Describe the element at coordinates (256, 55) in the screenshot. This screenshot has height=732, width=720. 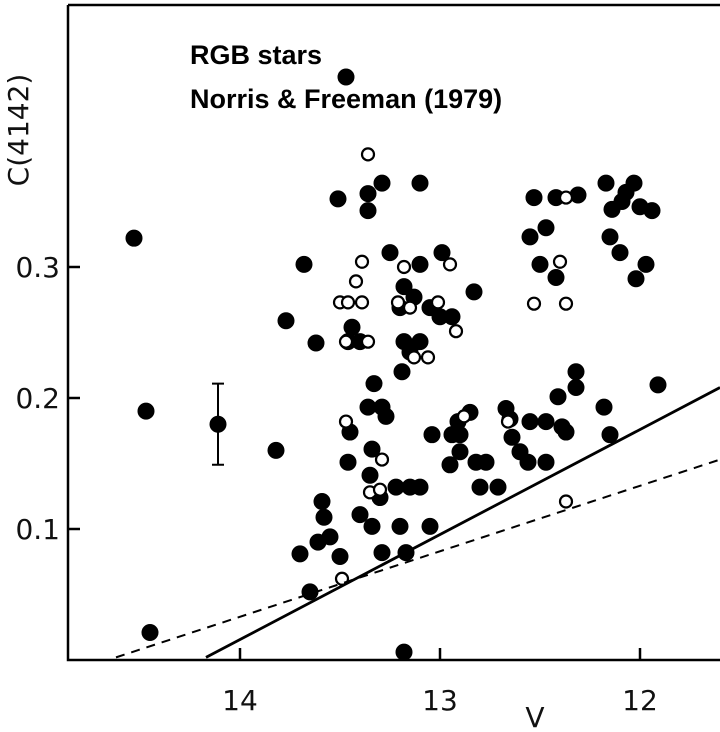
I see `chart-title: RGB stars` at that location.